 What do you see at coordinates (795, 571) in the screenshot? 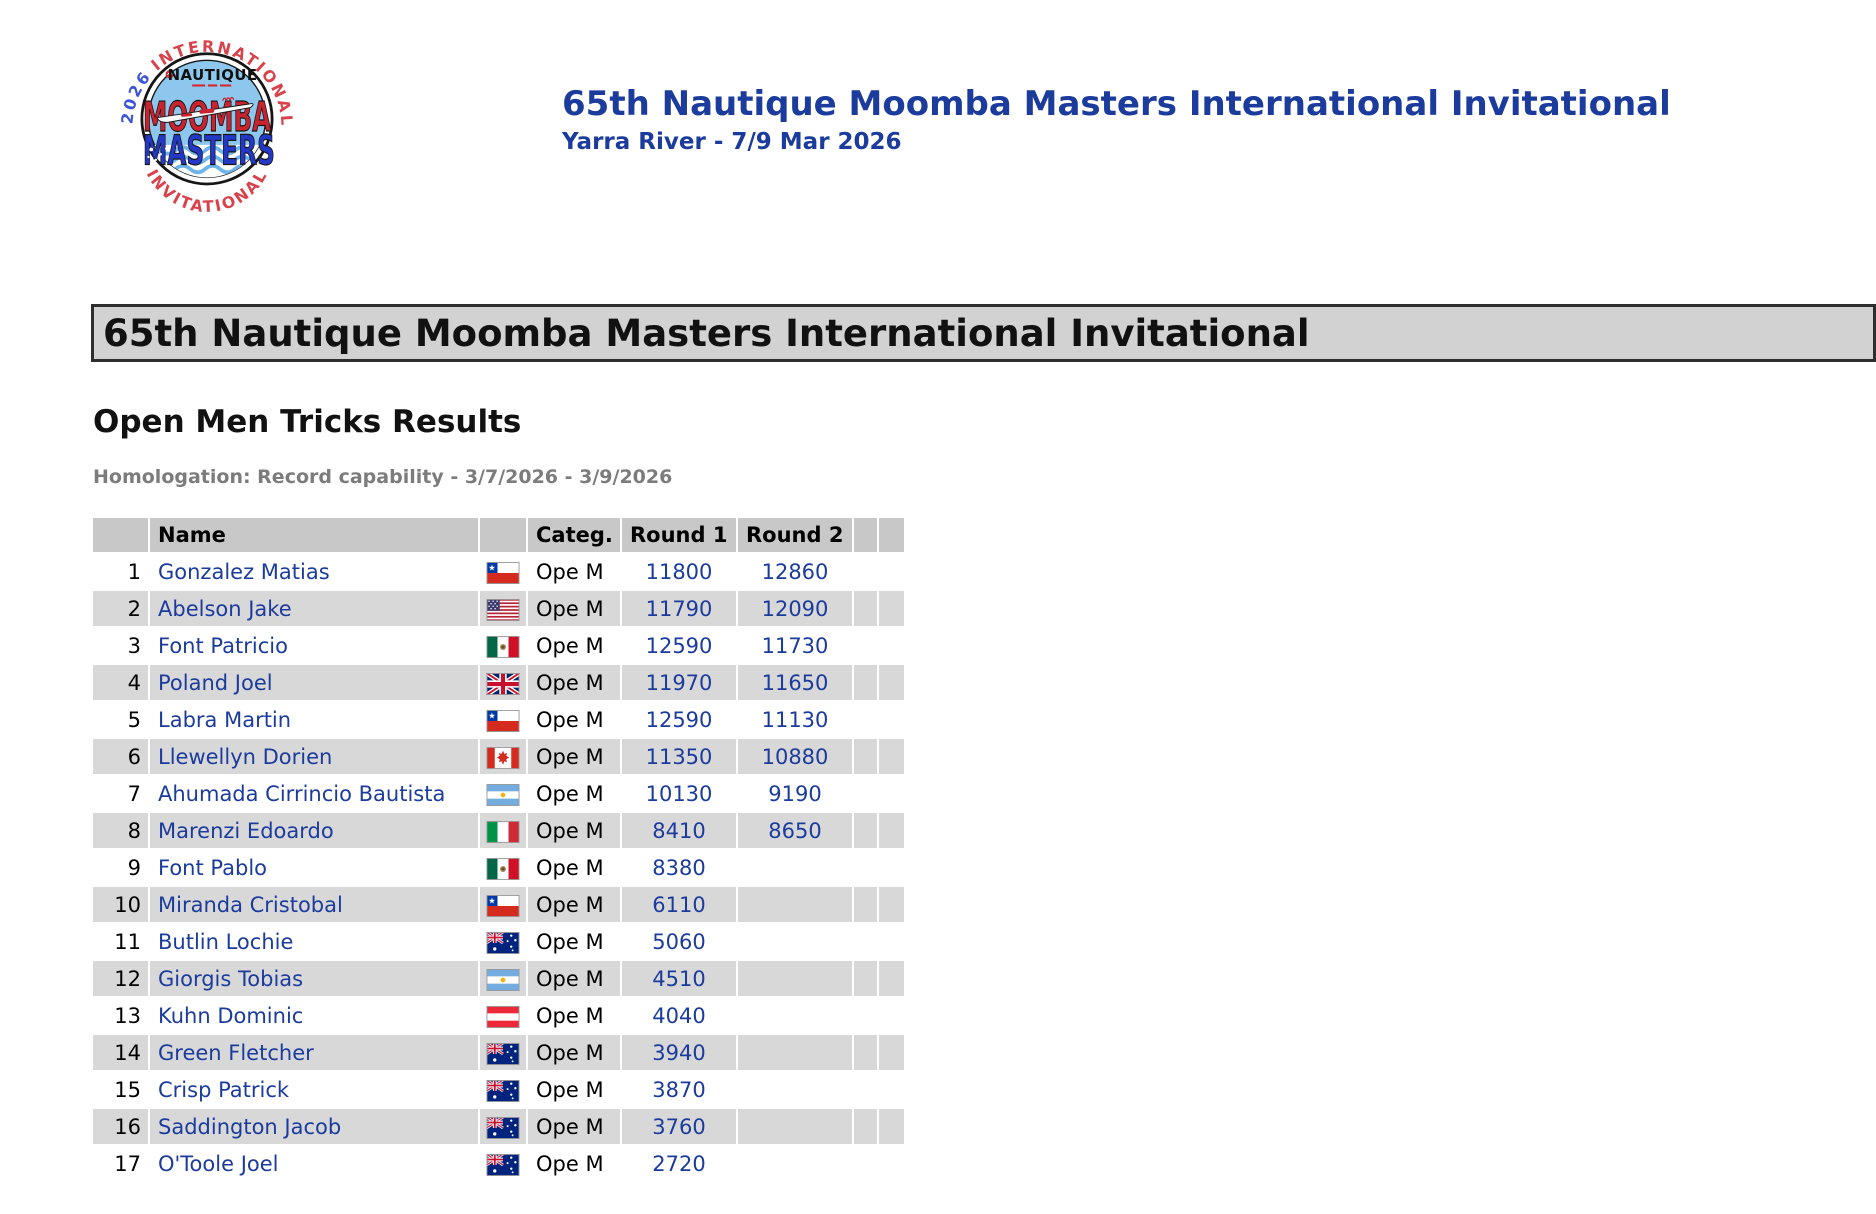
I see `round2-score-link: 12860` at bounding box center [795, 571].